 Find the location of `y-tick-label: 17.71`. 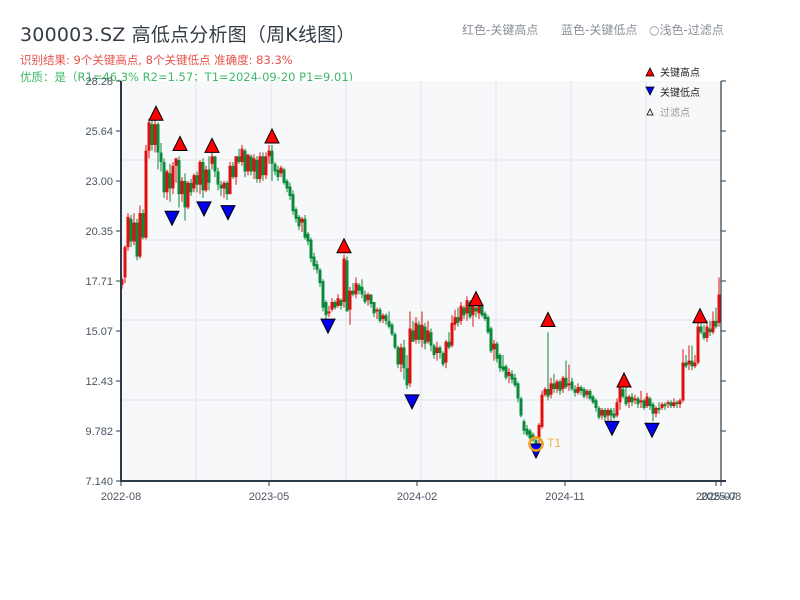

y-tick-label: 17.71 is located at coordinates (99, 282).